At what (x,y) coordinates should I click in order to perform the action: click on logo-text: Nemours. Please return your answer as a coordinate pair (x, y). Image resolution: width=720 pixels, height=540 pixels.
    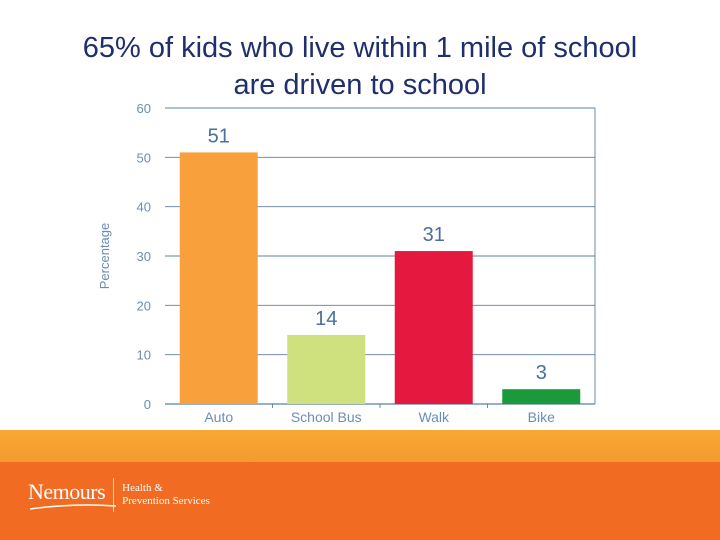
    Looking at the image, I should click on (67, 491).